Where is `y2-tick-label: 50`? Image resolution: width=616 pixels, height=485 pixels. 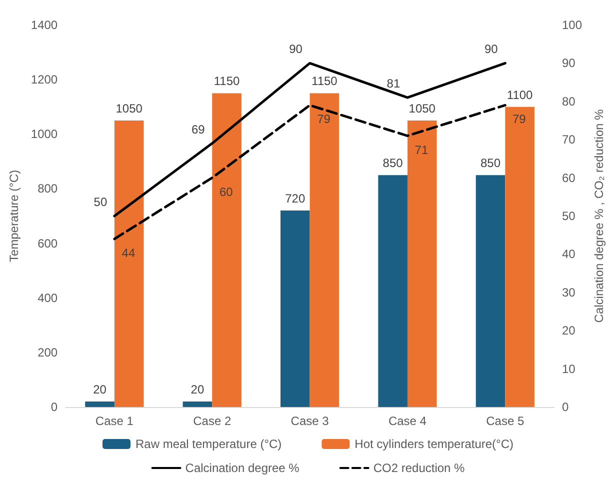
y2-tick-label: 50 is located at coordinates (569, 216).